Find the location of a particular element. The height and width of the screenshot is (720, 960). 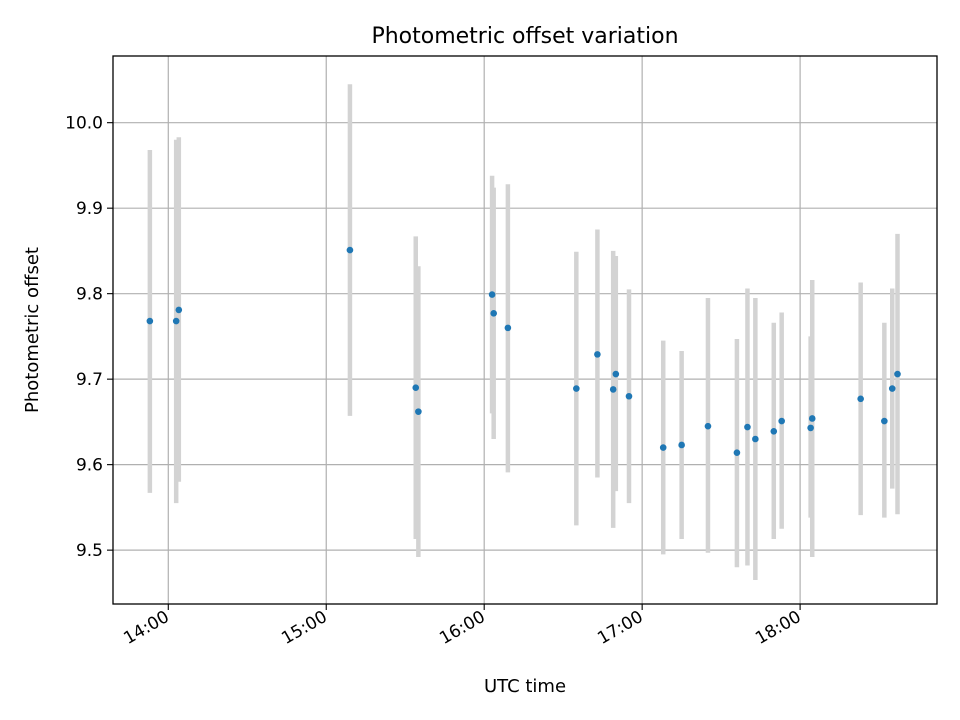

y-axis-label: Photometric offset is located at coordinates (32, 330).